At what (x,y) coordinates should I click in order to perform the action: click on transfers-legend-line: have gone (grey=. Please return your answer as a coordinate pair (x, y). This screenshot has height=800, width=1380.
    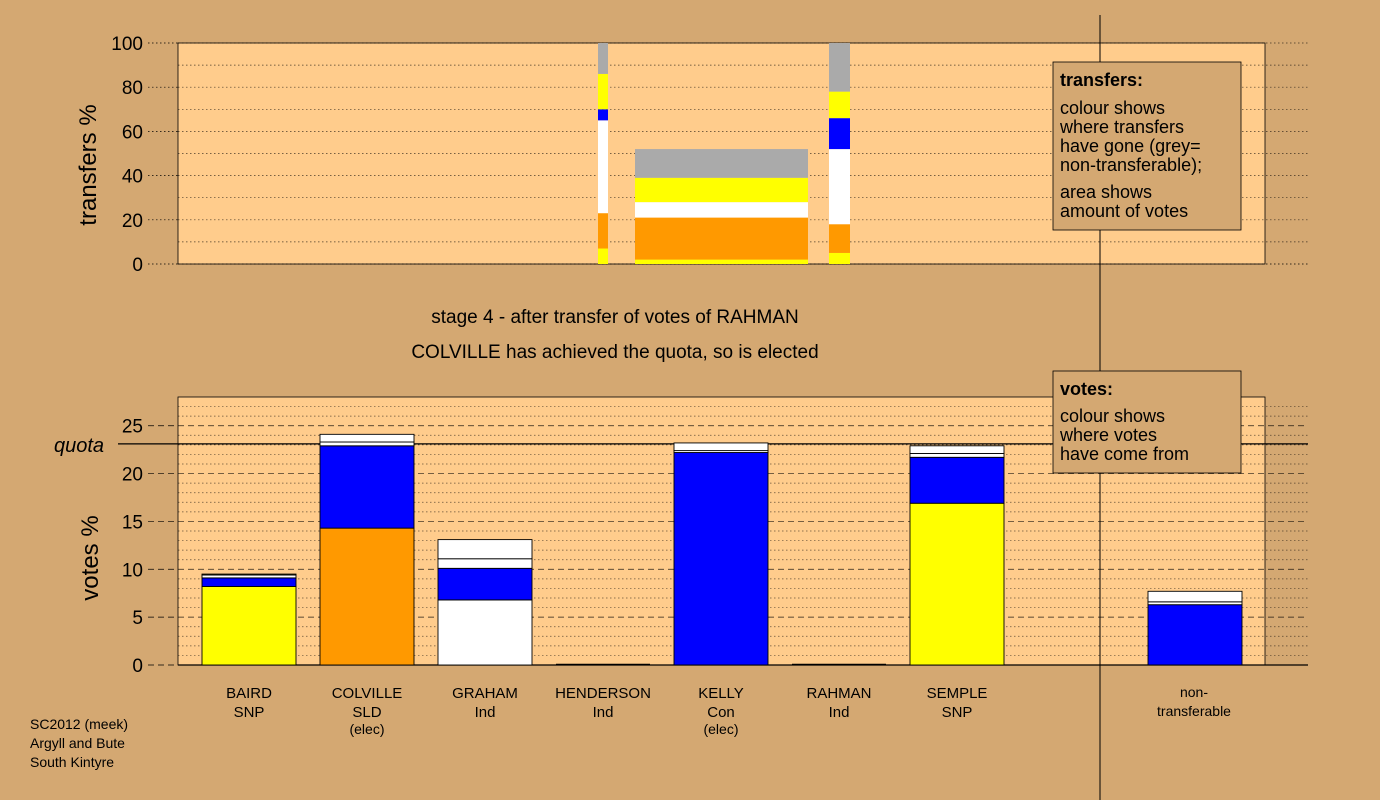
    Looking at the image, I should click on (1130, 146).